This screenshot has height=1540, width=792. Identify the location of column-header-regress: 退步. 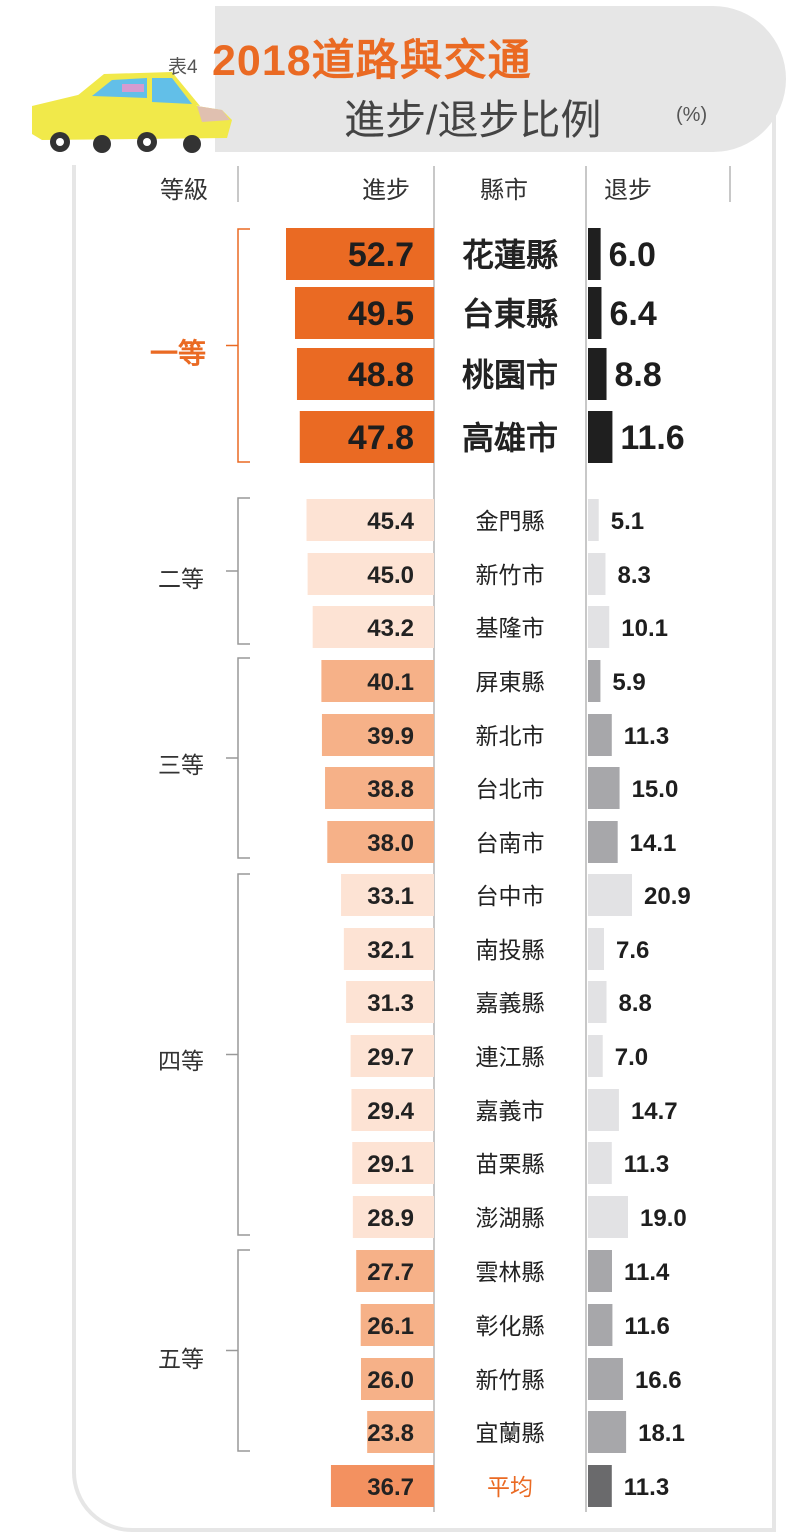
(628, 190).